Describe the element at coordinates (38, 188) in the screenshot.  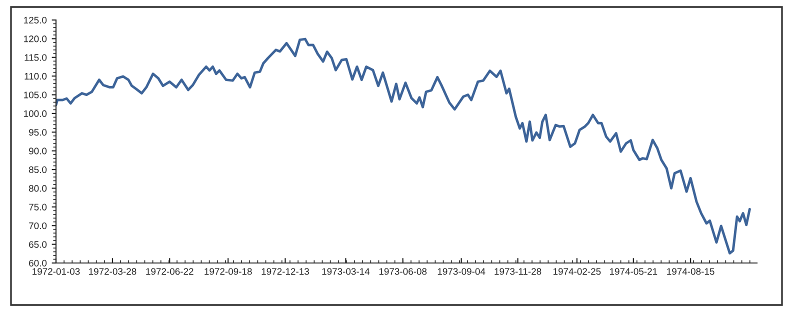
I see `y-tick-label: 80.0` at that location.